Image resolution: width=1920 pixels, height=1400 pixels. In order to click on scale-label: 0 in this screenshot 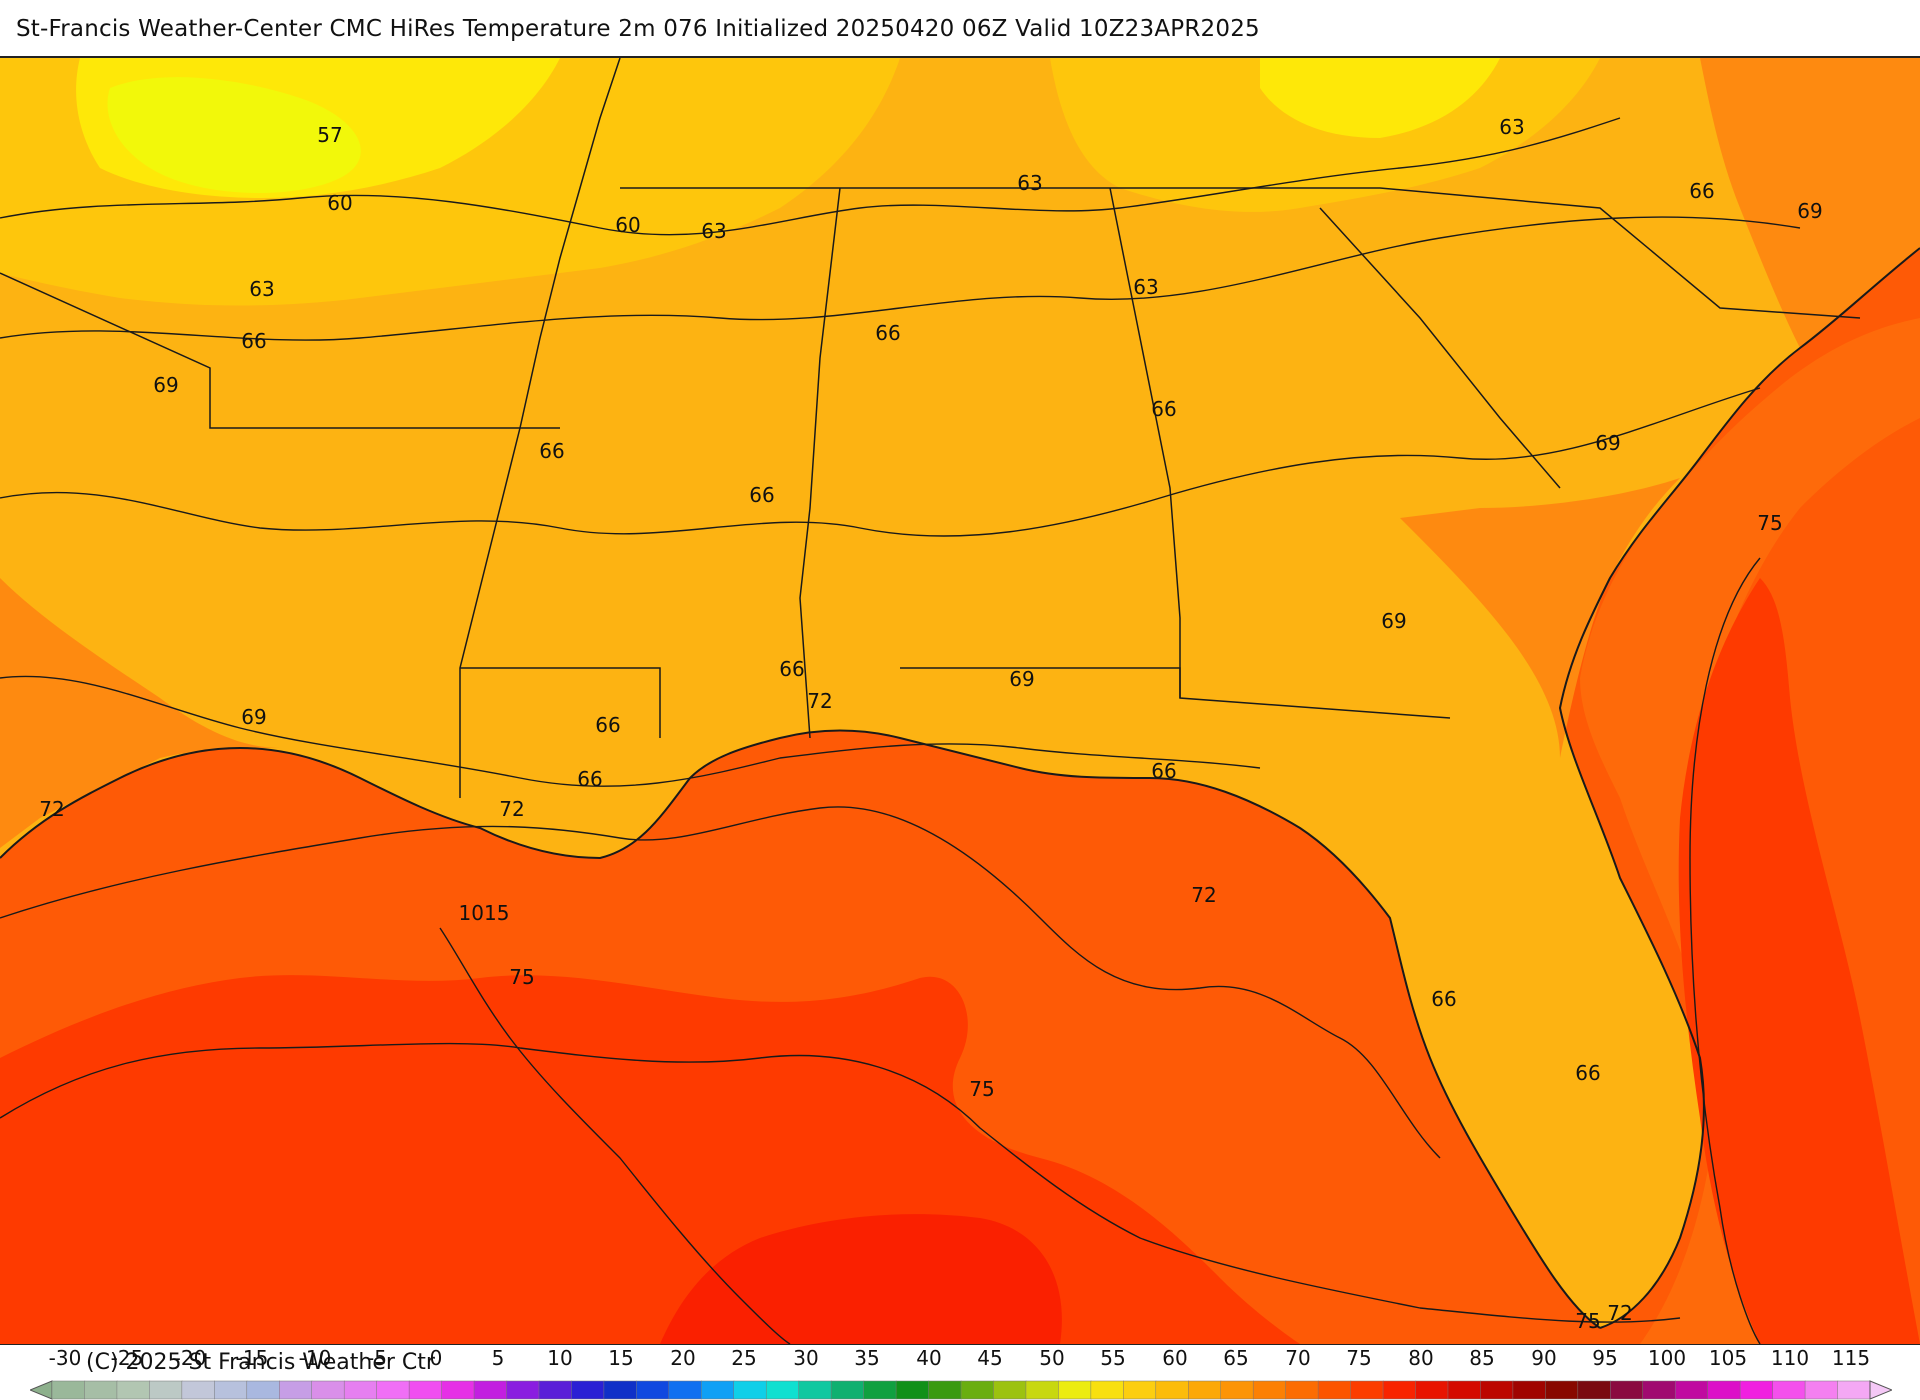, I will do `click(436, 1358)`.